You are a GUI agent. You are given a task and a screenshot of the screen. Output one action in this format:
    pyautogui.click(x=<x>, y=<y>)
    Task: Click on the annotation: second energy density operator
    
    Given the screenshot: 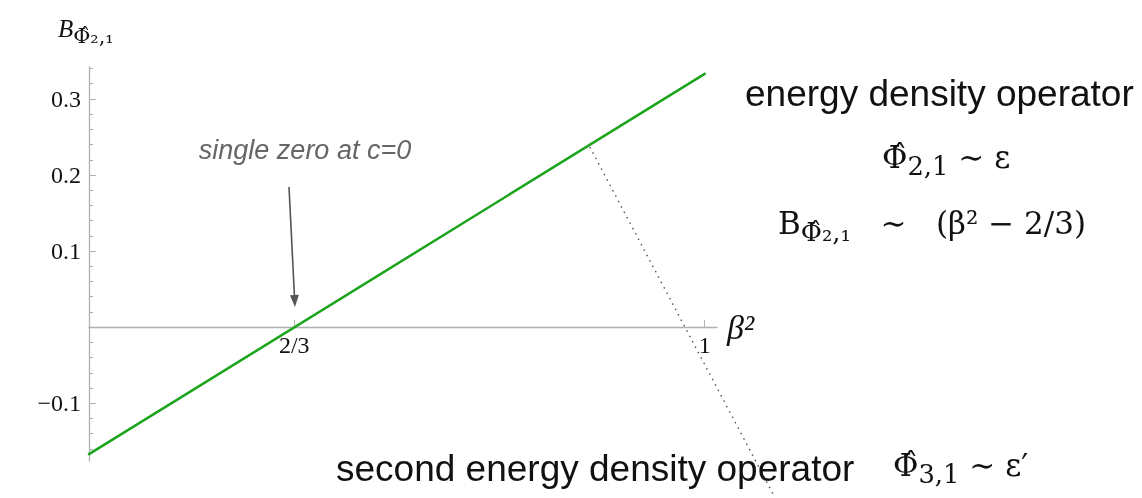 What is the action you would take?
    pyautogui.click(x=595, y=469)
    